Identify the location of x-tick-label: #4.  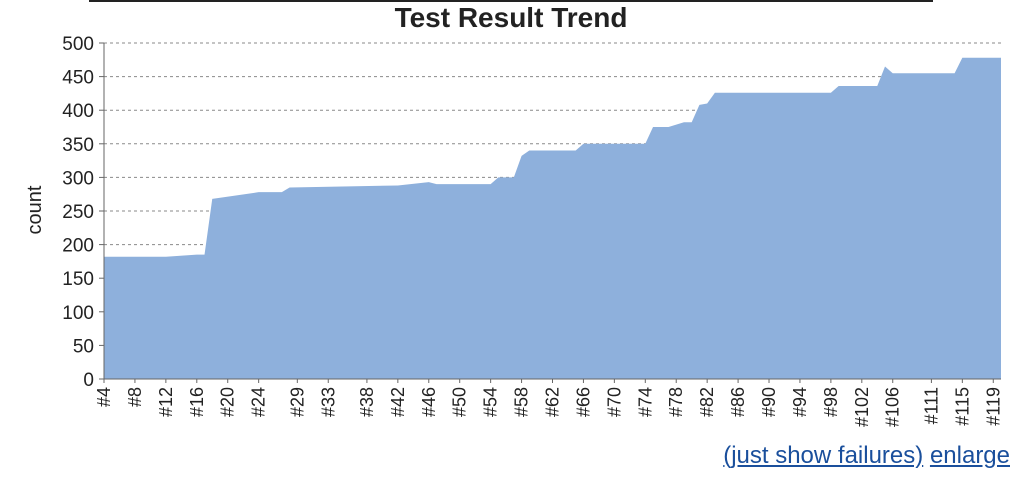
(104, 397).